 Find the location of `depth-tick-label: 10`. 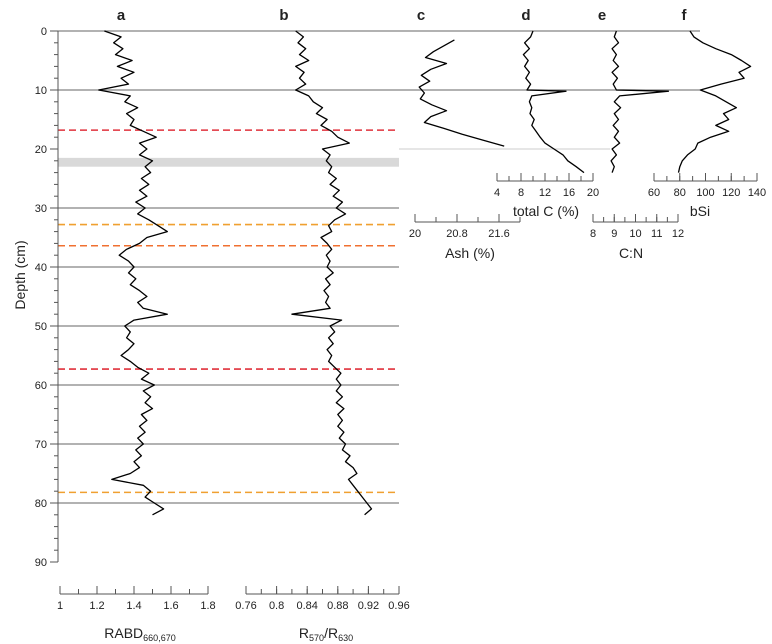

depth-tick-label: 10 is located at coordinates (41, 91).